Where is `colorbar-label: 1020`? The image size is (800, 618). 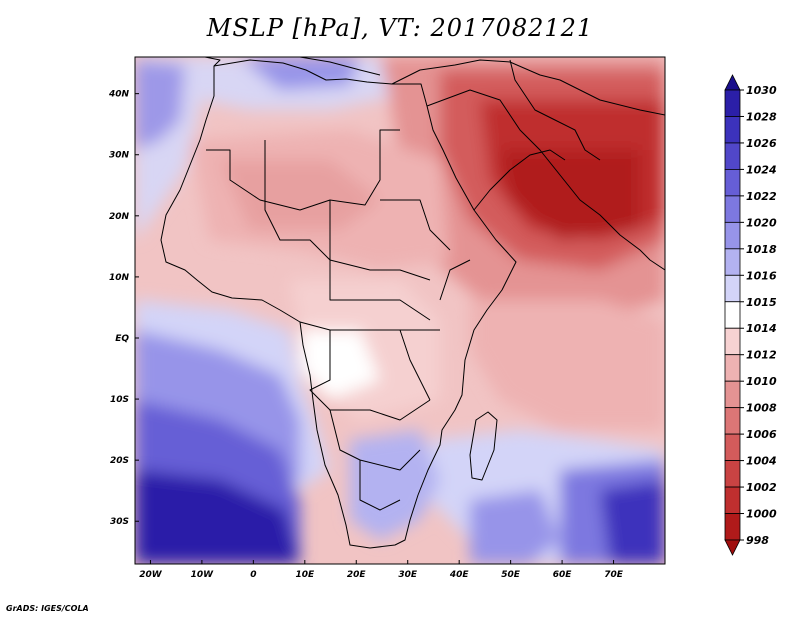
colorbar-label: 1020 is located at coordinates (761, 222).